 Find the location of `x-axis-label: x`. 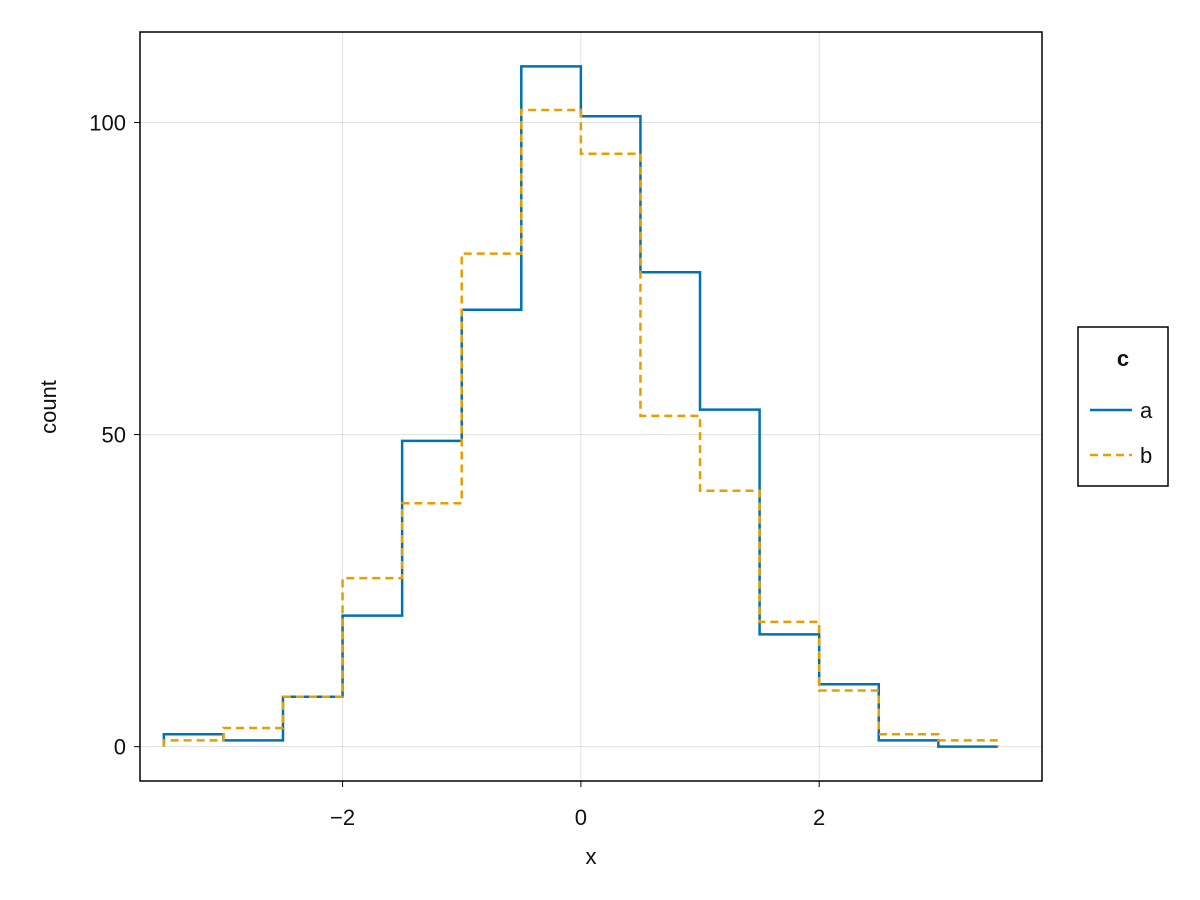

x-axis-label: x is located at coordinates (591, 856).